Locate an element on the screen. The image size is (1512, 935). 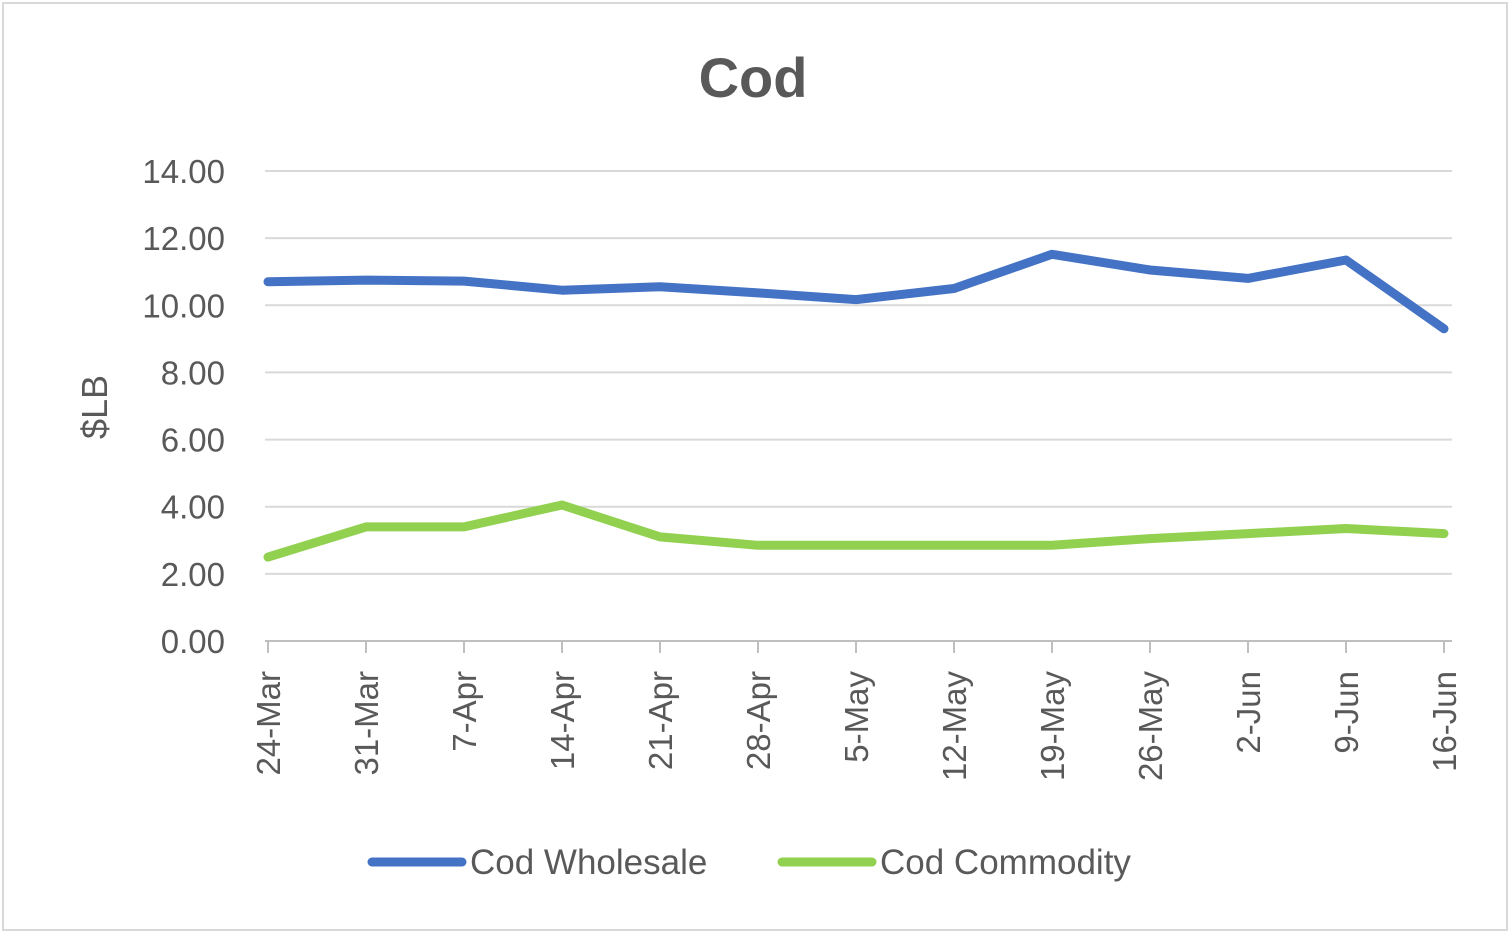
series-line-cod-commodity is located at coordinates (856, 531).